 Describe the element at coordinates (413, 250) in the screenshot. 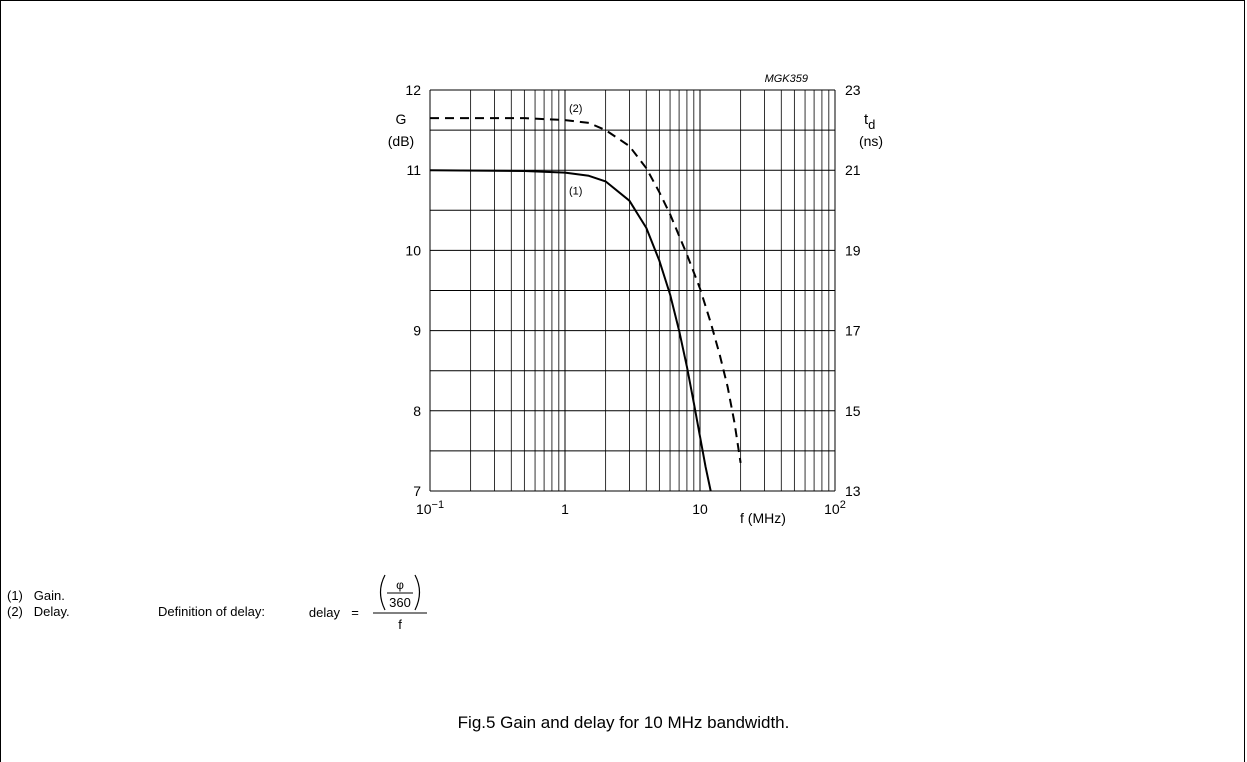

I see `left-tick-label: 10` at that location.